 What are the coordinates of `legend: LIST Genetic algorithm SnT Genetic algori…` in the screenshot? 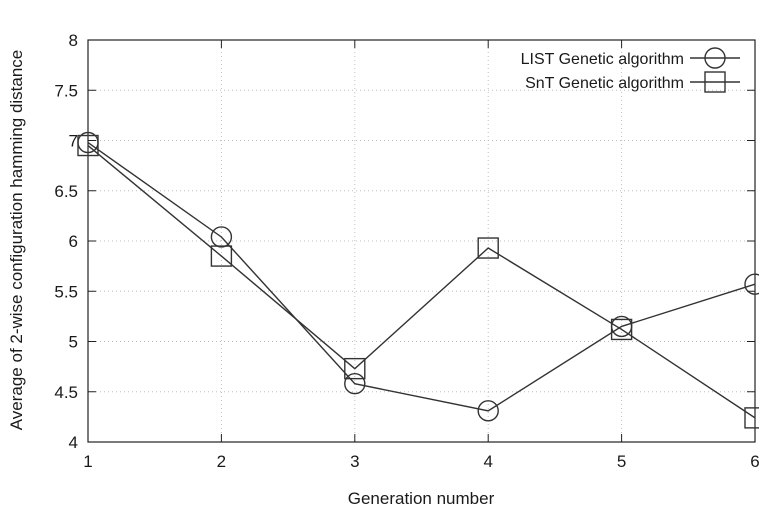 It's located at (630, 70).